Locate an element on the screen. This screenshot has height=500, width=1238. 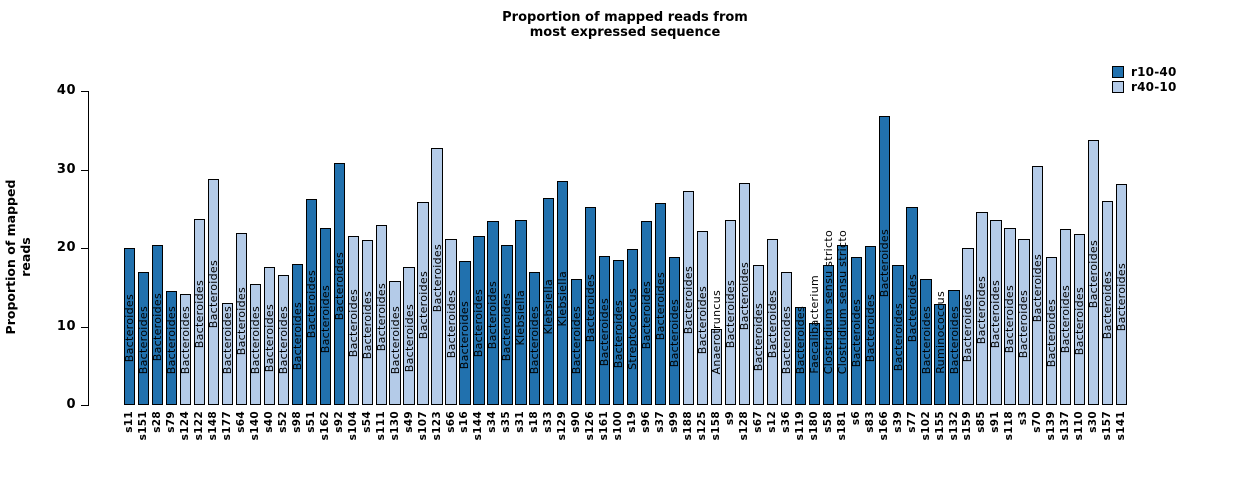
bar-s12: Bacteroides is located at coordinates (772, 322).